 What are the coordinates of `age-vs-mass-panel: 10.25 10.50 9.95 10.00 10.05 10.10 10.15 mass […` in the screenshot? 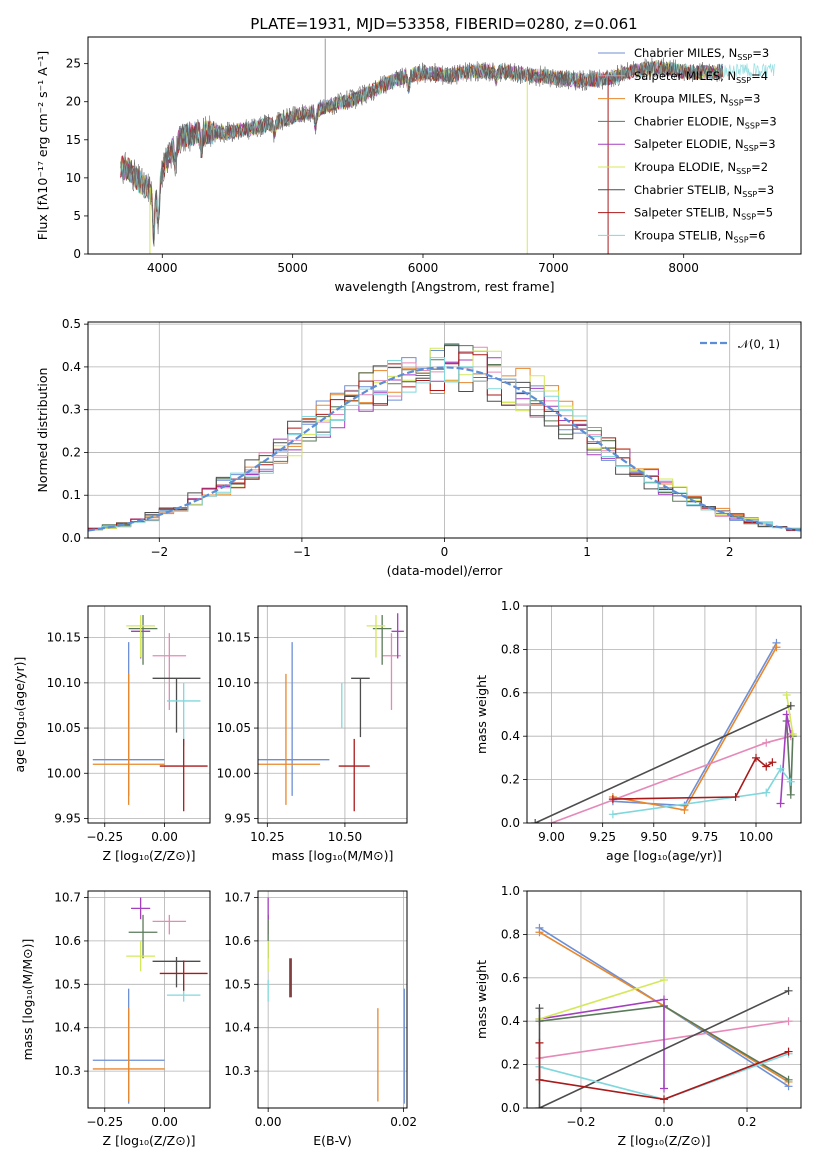 It's located at (312, 734).